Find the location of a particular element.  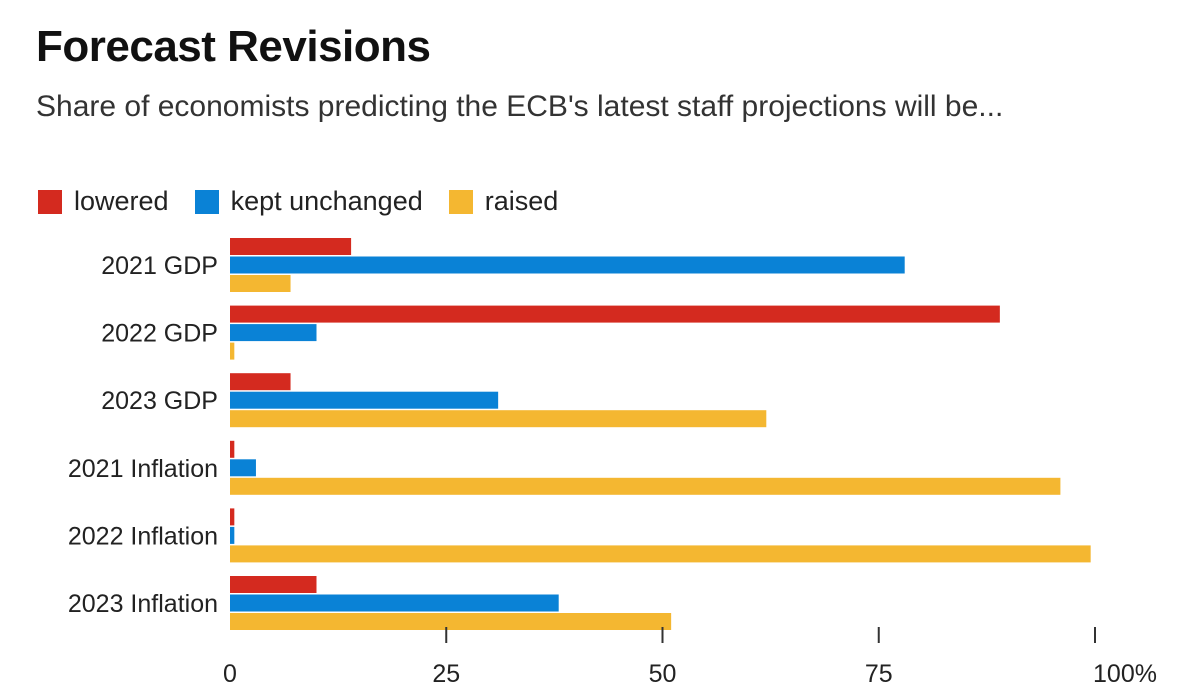

bar-2021-inflation-raised is located at coordinates (645, 486).